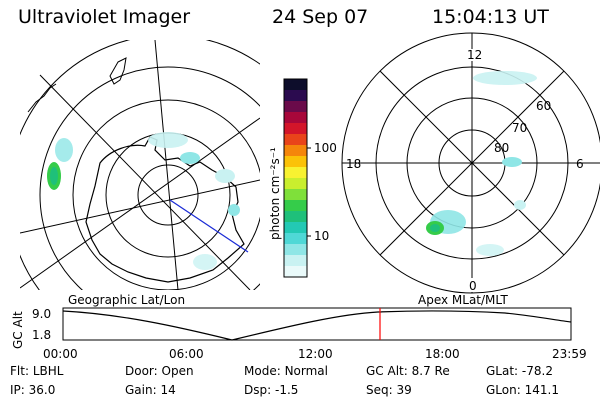 This screenshot has height=400, width=600. Describe the element at coordinates (209, 226) in the screenshot. I see `orbit-track` at that location.